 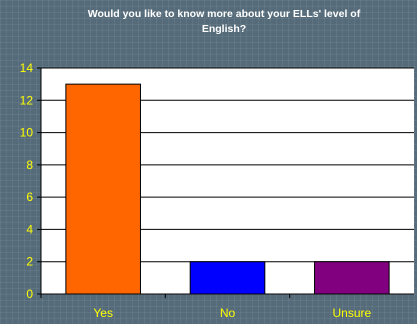 What do you see at coordinates (103, 313) in the screenshot?
I see `x-tick-label: Yes` at bounding box center [103, 313].